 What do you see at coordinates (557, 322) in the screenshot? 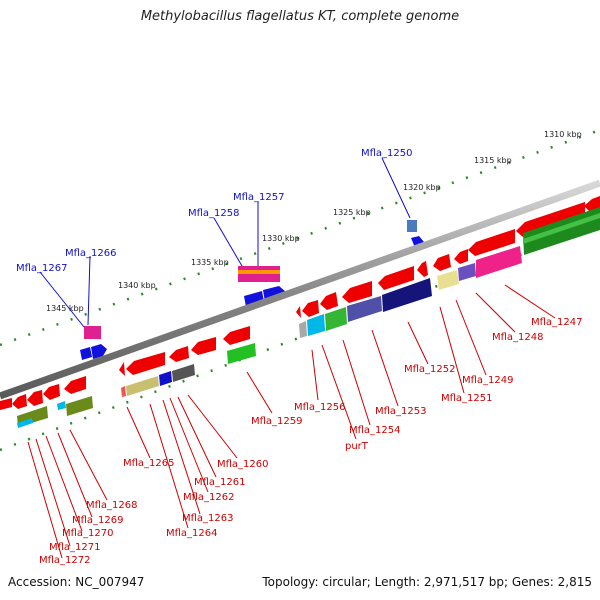
I see `gene-label-mfla-1247: Mfla_1247` at bounding box center [557, 322].